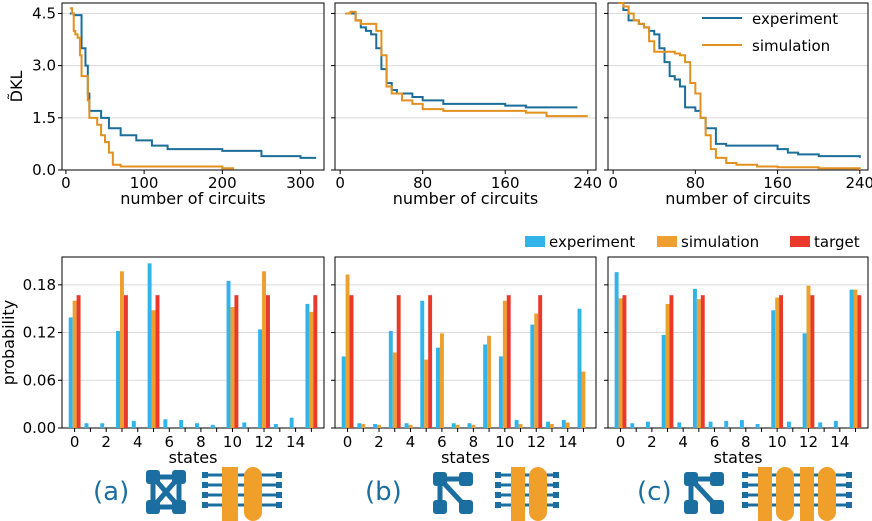  What do you see at coordinates (222, 183) in the screenshot?
I see `xtick-label-2: 200` at bounding box center [222, 183].